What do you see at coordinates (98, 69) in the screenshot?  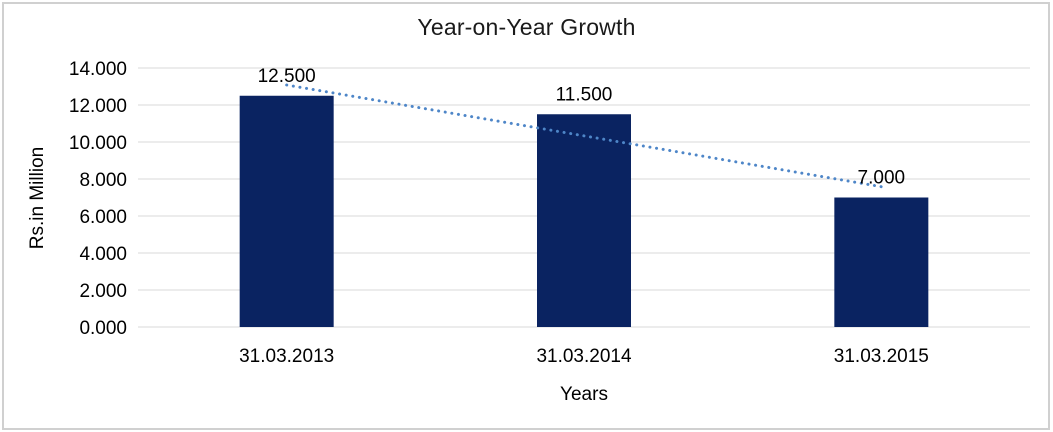 I see `y-tick-label: 14.000` at bounding box center [98, 69].